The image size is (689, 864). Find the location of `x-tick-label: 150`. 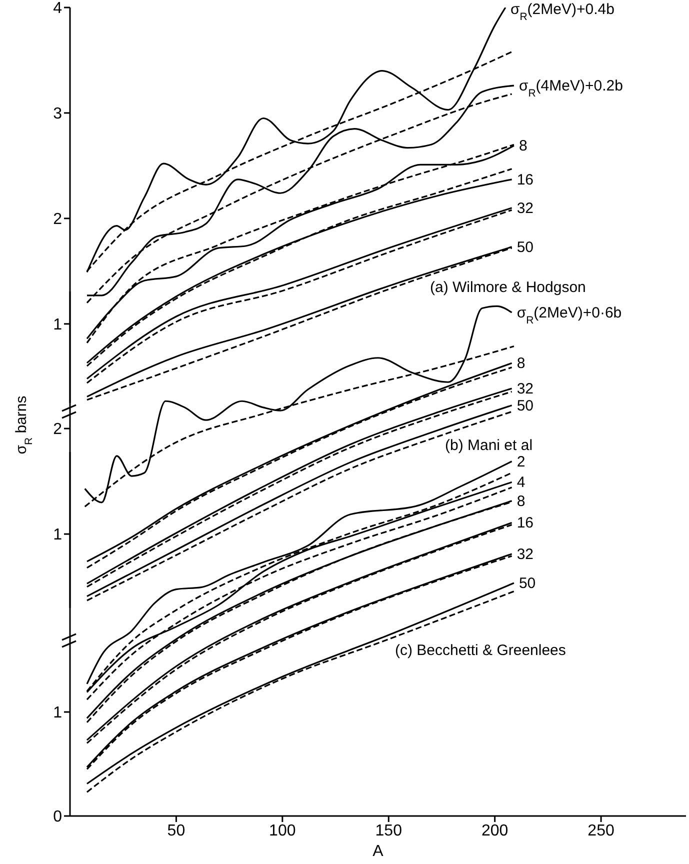

x-tick-label: 150 is located at coordinates (388, 831).